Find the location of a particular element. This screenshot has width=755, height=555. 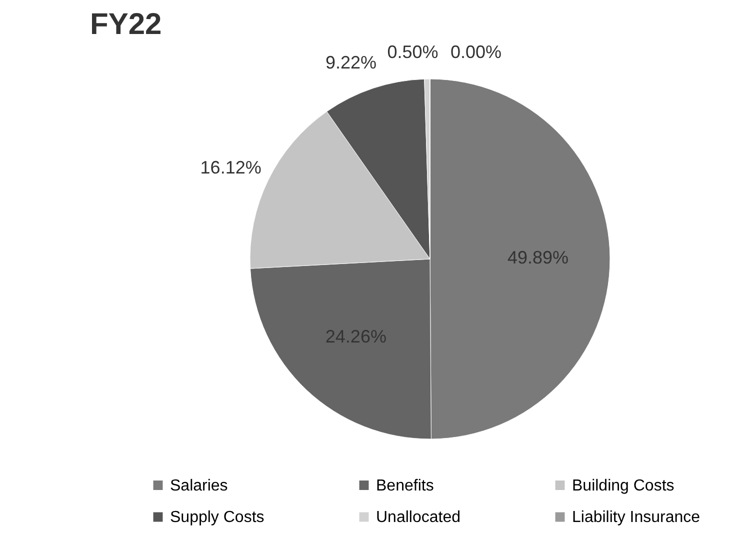

data-label: 0.50% is located at coordinates (412, 52).